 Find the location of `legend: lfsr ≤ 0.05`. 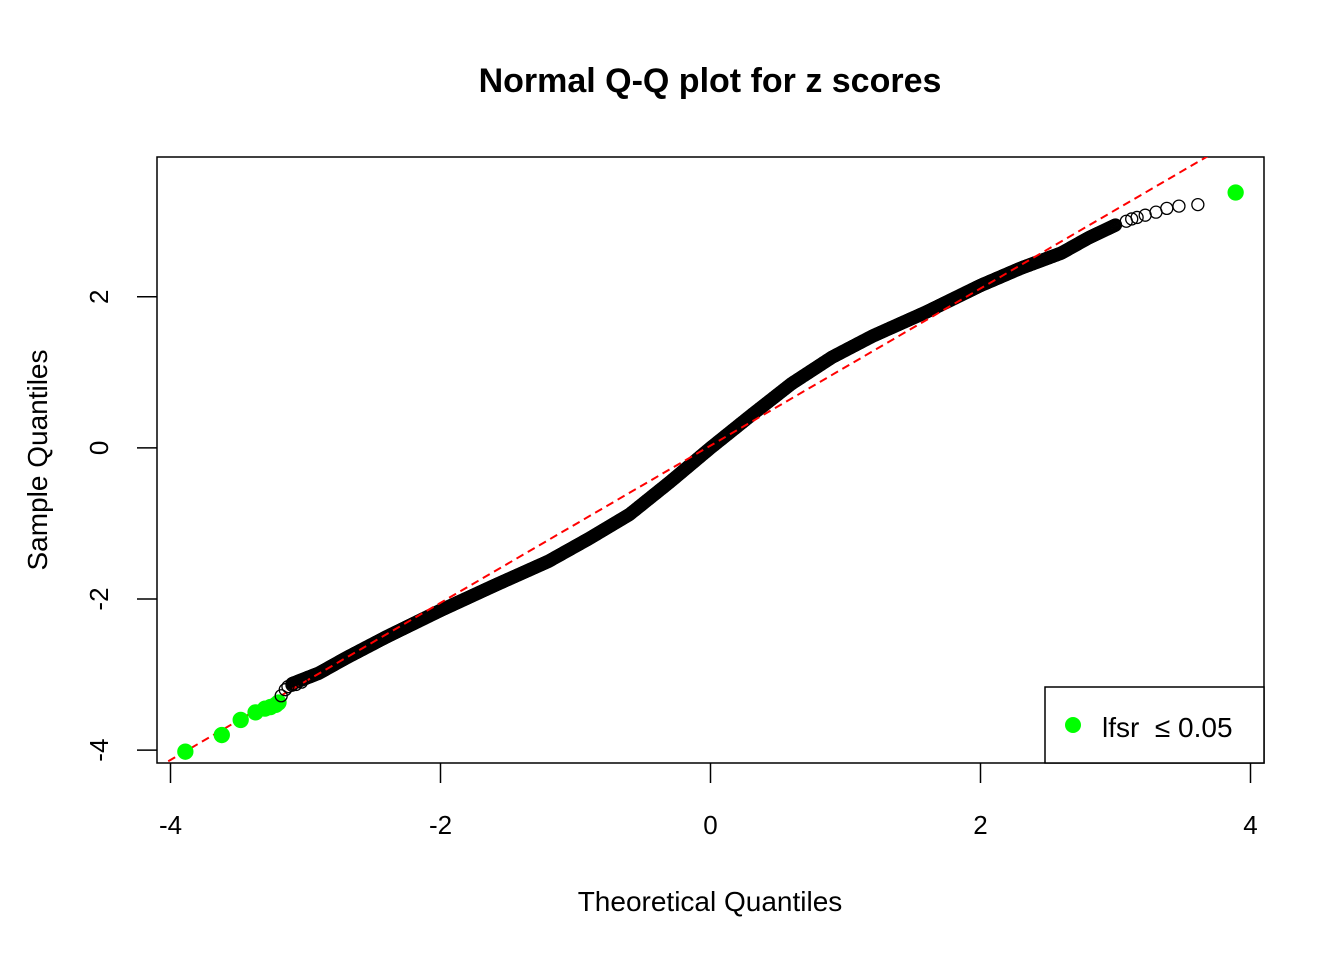

legend: lfsr ≤ 0.05 is located at coordinates (1154, 725).